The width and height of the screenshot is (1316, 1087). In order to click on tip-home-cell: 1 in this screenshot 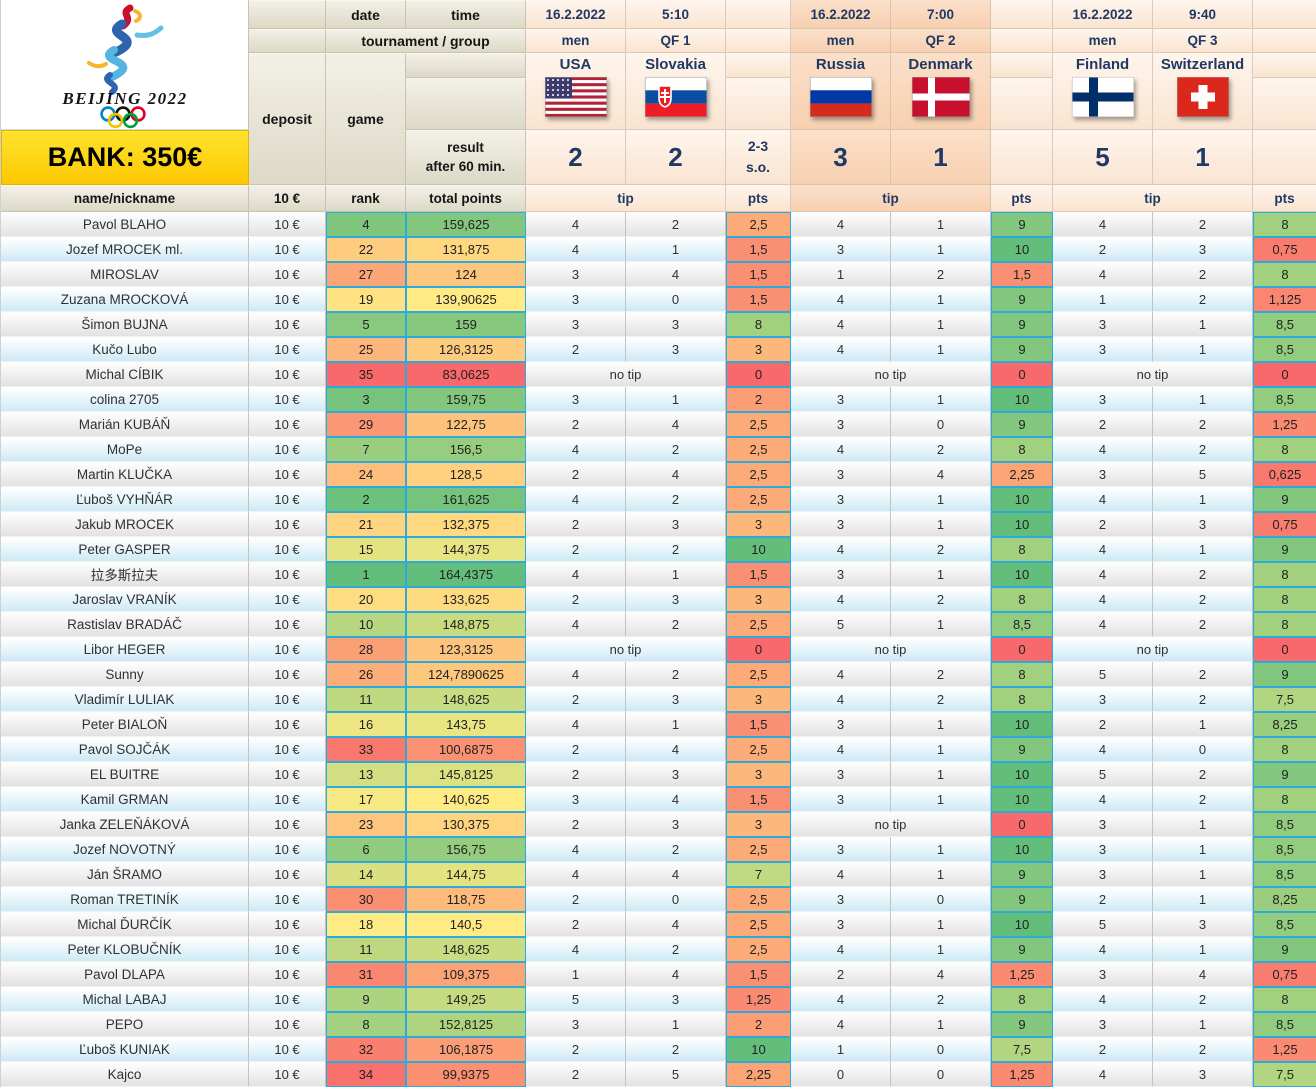, I will do `click(841, 1049)`.